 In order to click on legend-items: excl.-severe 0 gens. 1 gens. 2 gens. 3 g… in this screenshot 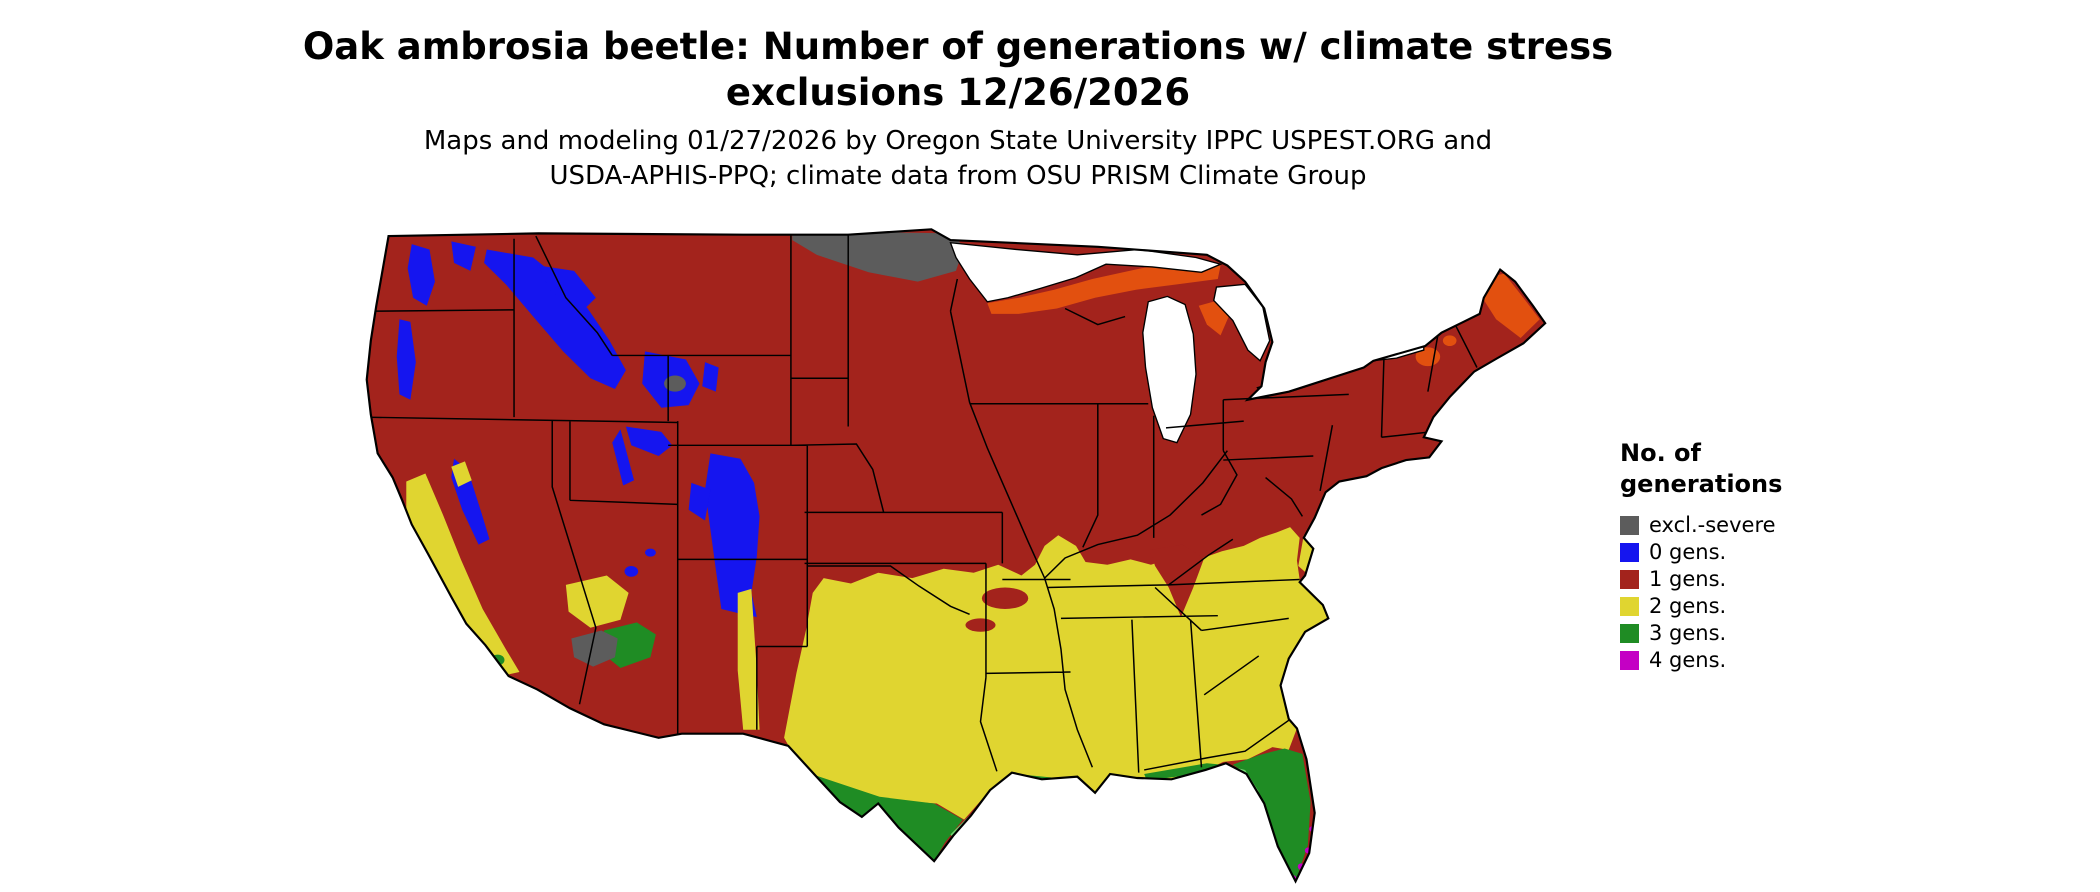, I will do `click(1770, 593)`.